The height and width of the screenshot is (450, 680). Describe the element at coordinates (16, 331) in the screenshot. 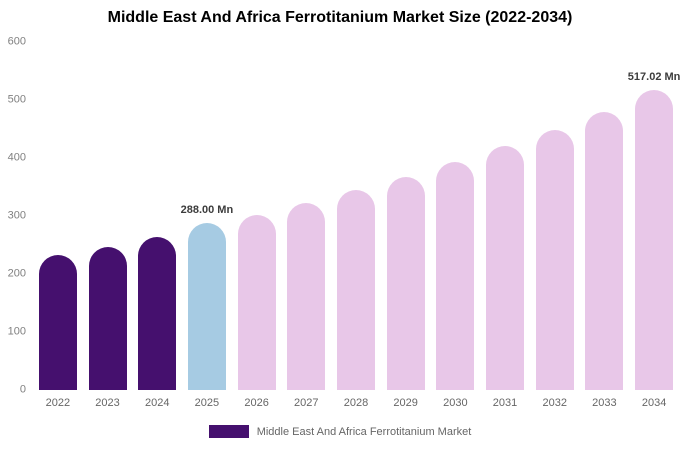

I see `y-tick-label: 100` at that location.